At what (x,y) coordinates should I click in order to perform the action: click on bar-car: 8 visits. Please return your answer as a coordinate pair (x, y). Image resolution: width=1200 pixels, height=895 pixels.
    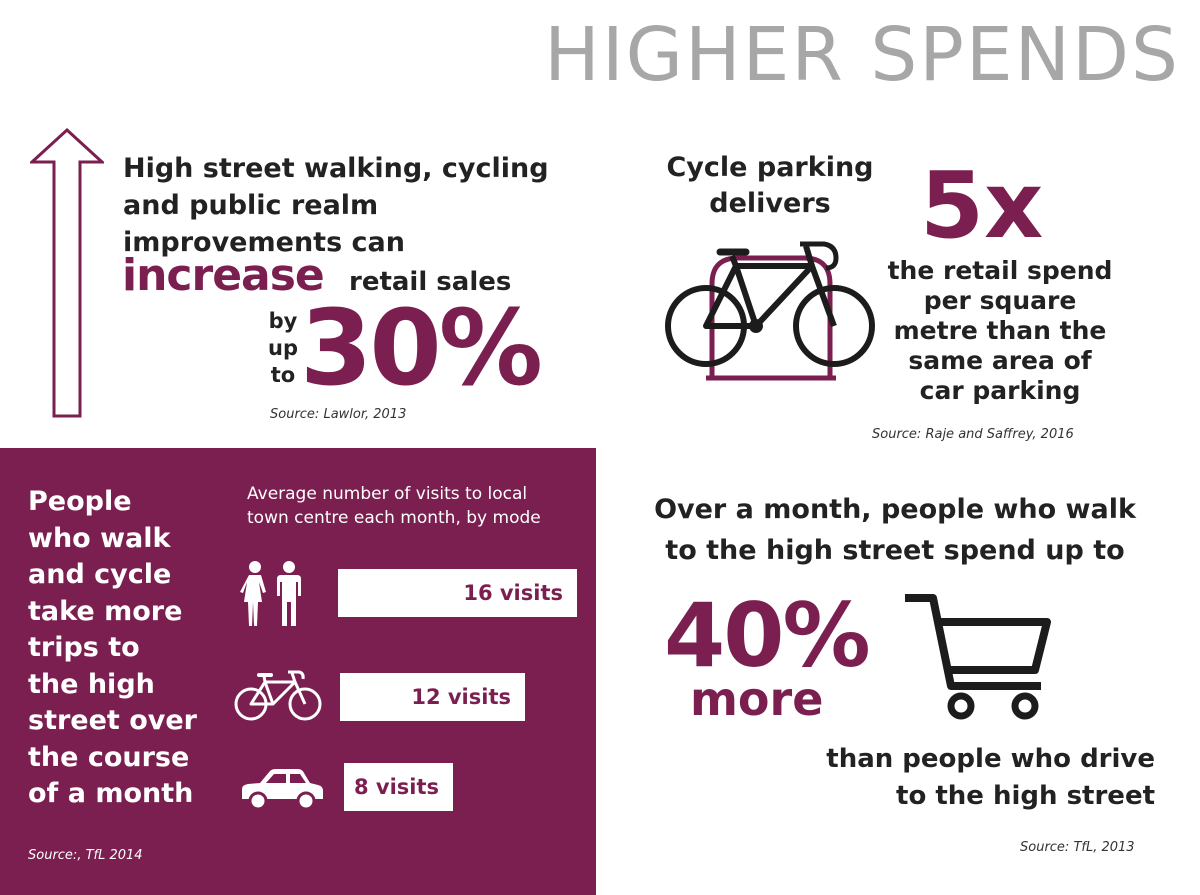
    Looking at the image, I should click on (398, 787).